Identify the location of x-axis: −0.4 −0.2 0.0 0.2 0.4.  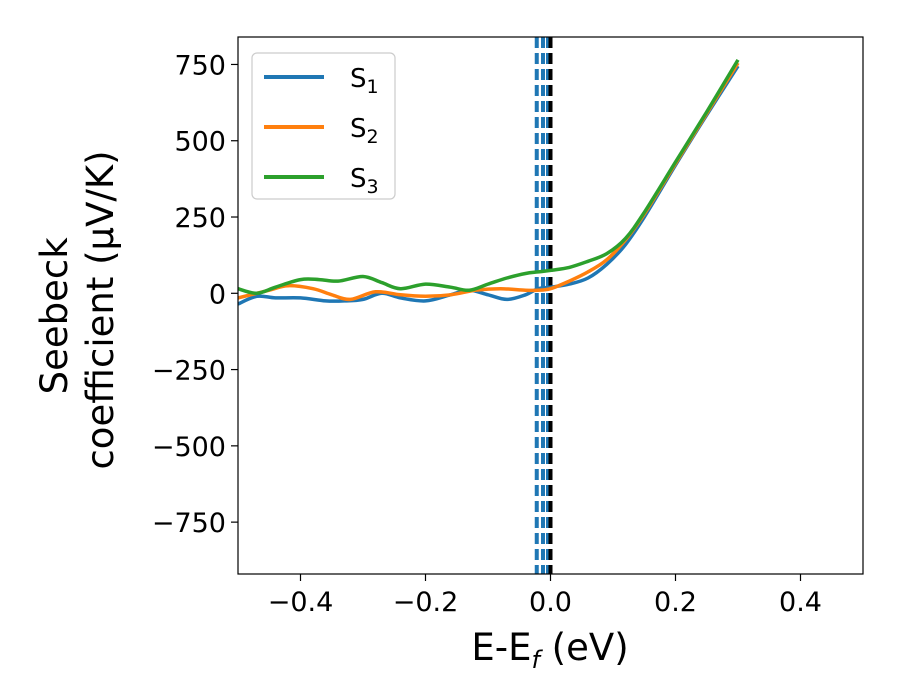
(545, 596).